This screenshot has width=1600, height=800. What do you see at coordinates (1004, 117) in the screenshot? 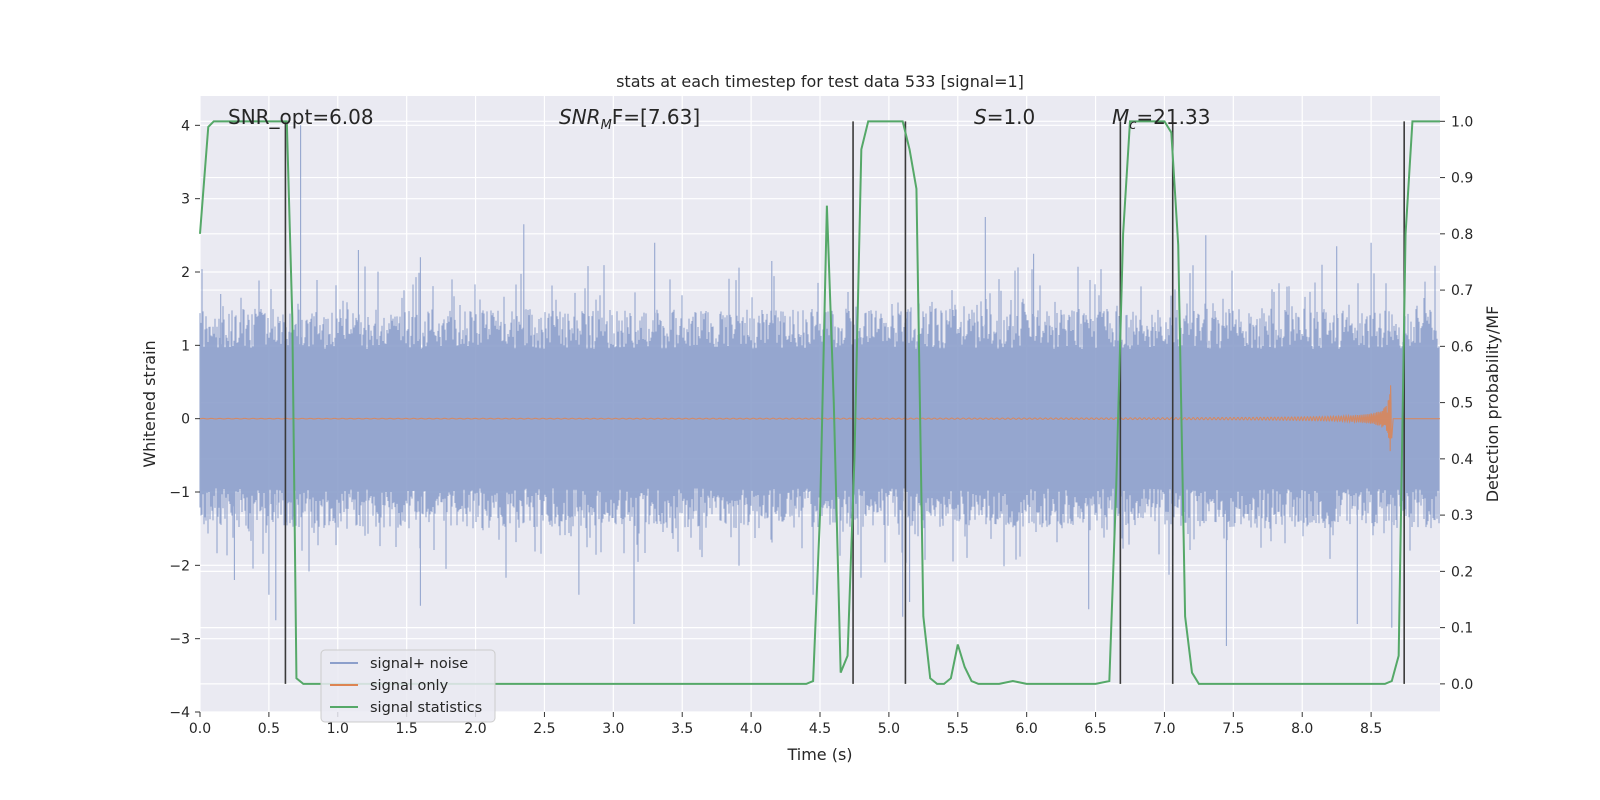
I see `annotation-s: S=1.0` at bounding box center [1004, 117].